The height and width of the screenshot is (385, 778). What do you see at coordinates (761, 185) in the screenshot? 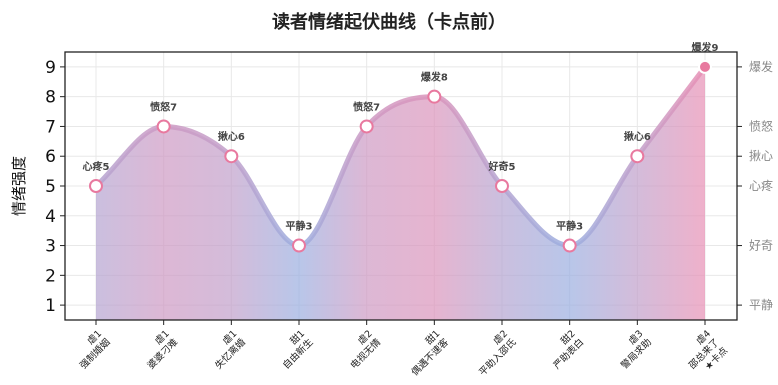
I see `right-tick-label-3: 心疼` at bounding box center [761, 185].